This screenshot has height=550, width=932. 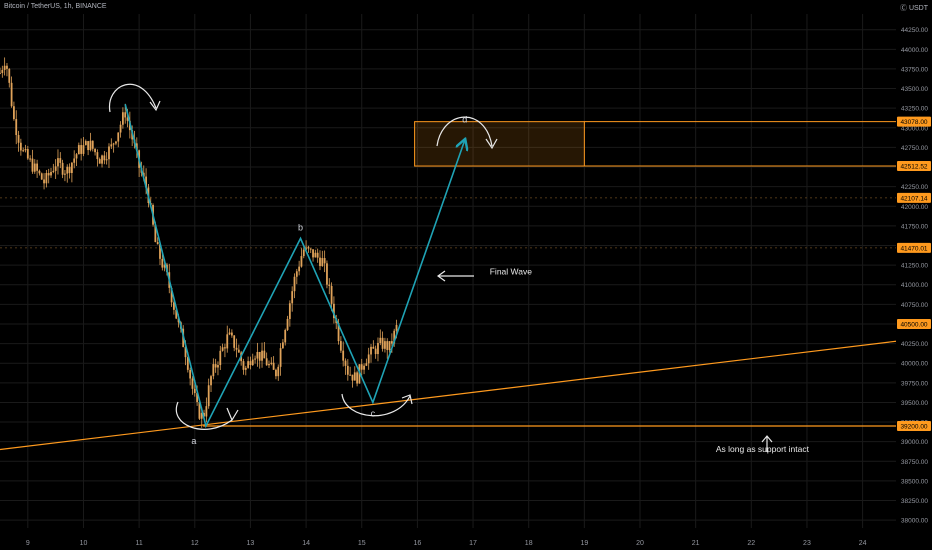 I want to click on x-tick-label: 11, so click(x=138, y=543).